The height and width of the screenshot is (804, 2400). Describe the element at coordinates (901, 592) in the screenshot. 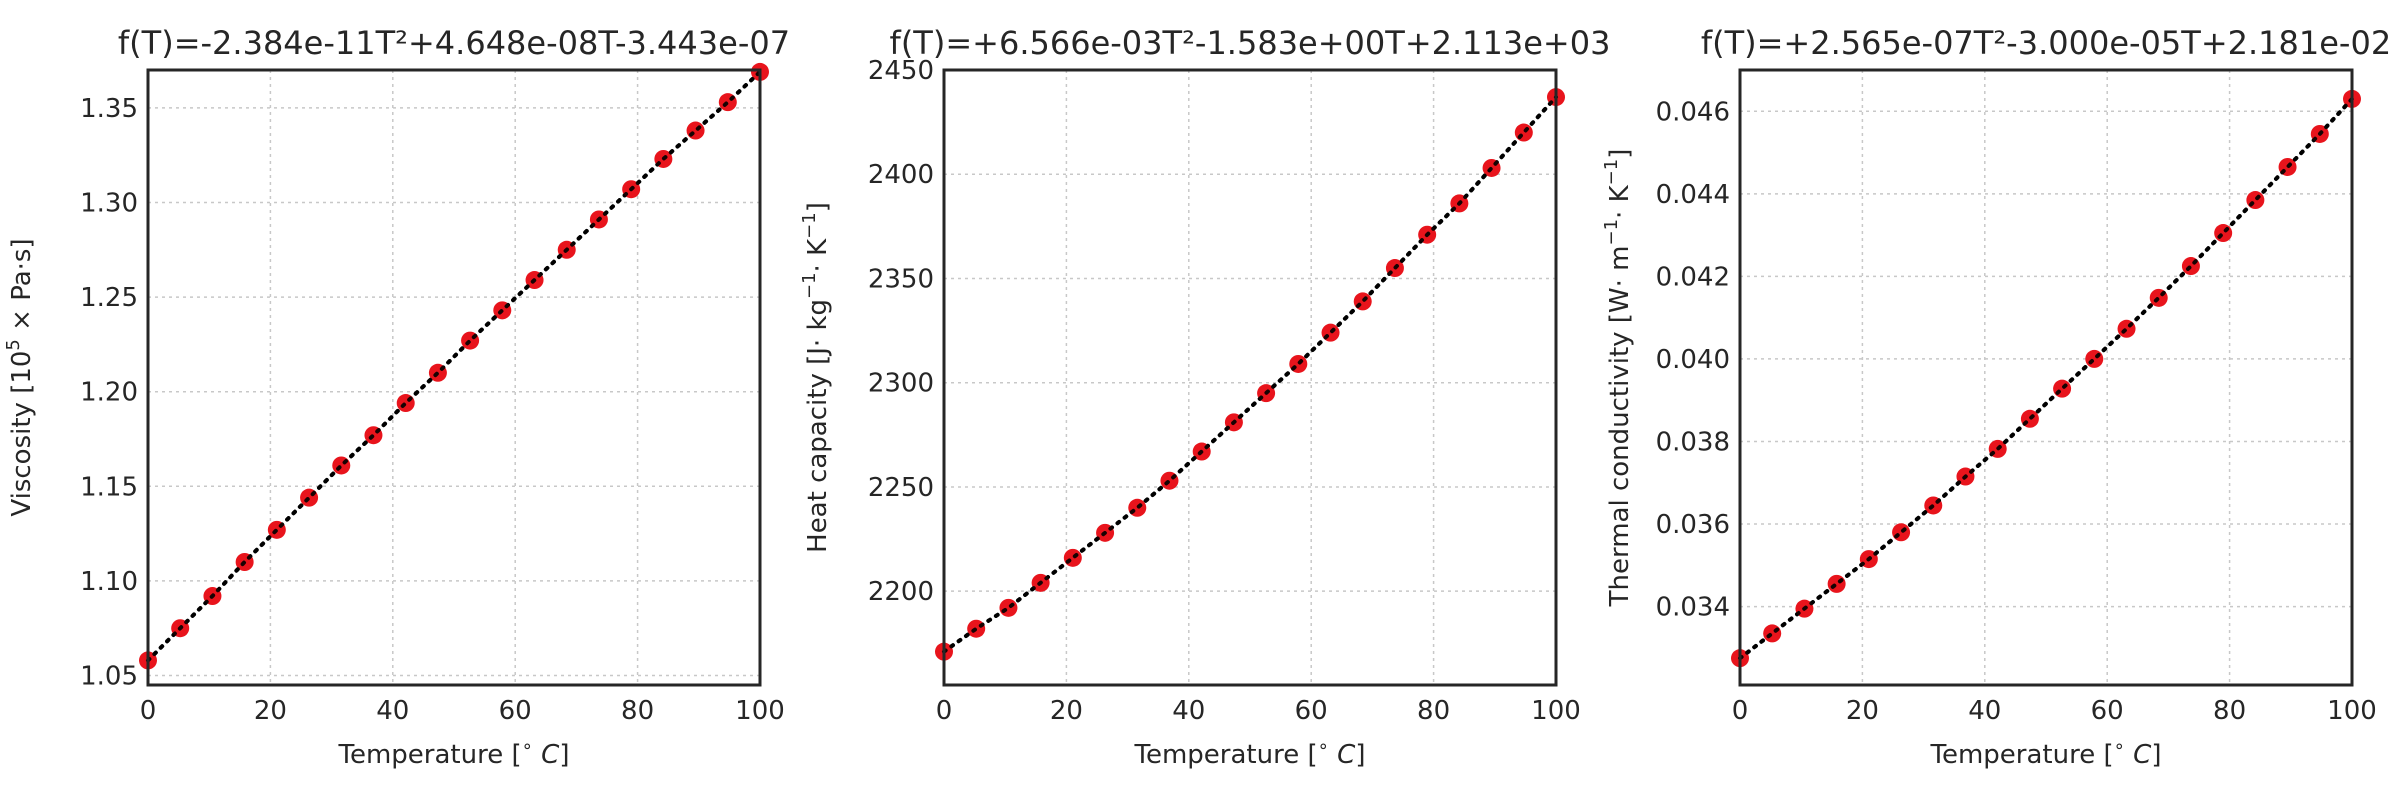

I see `y-tick-label: 2200` at that location.